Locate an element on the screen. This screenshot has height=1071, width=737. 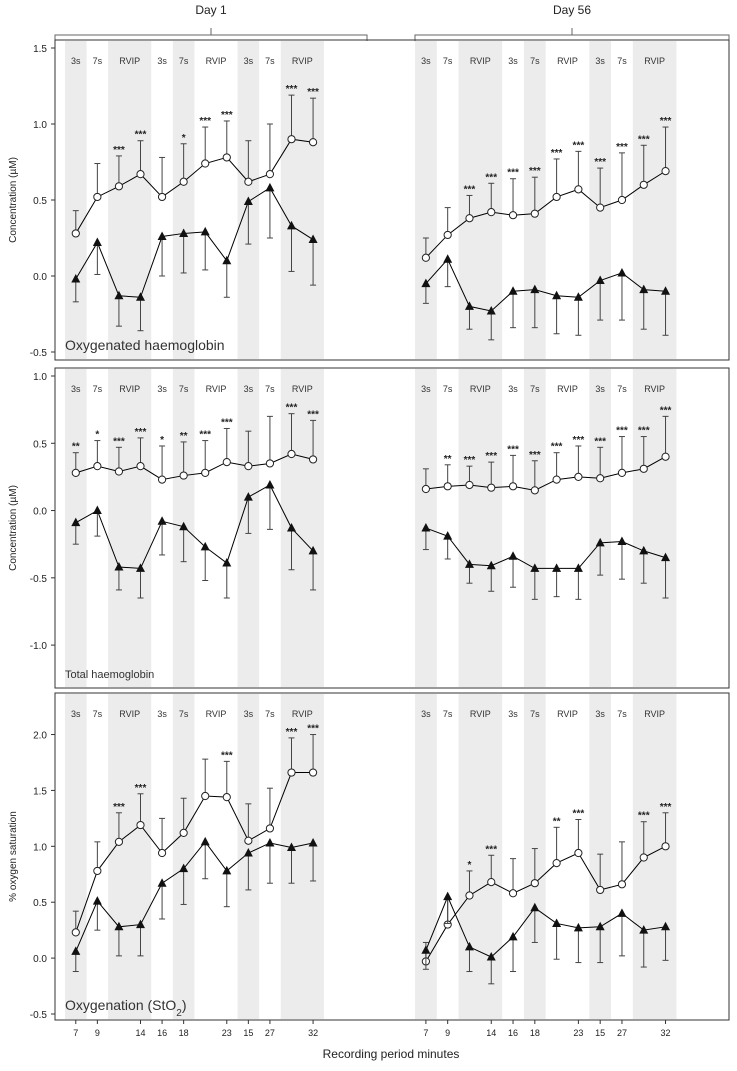
series-line-open-circle is located at coordinates (545, 214).